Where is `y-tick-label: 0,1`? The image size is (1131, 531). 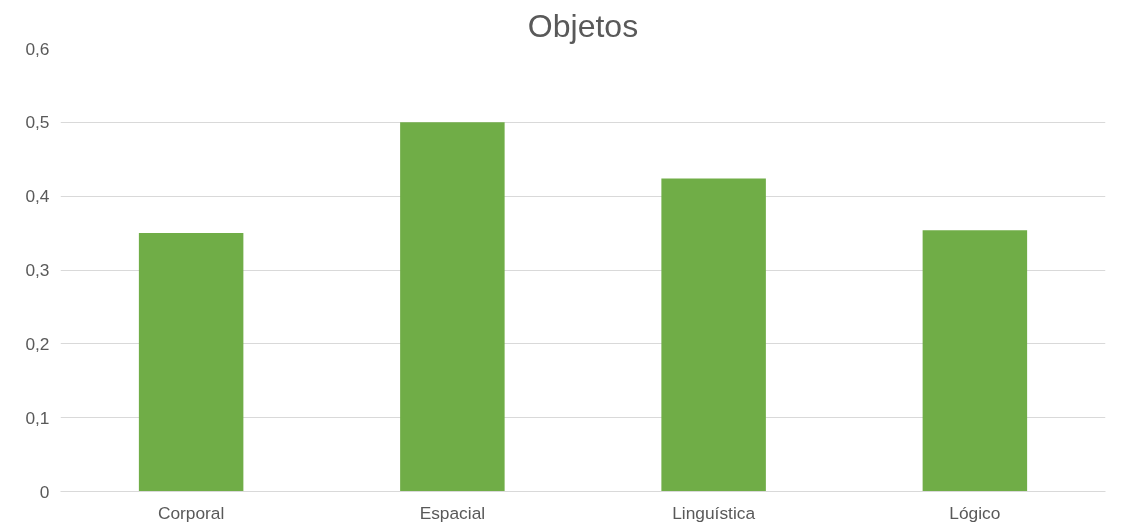
y-tick-label: 0,1 is located at coordinates (37, 417).